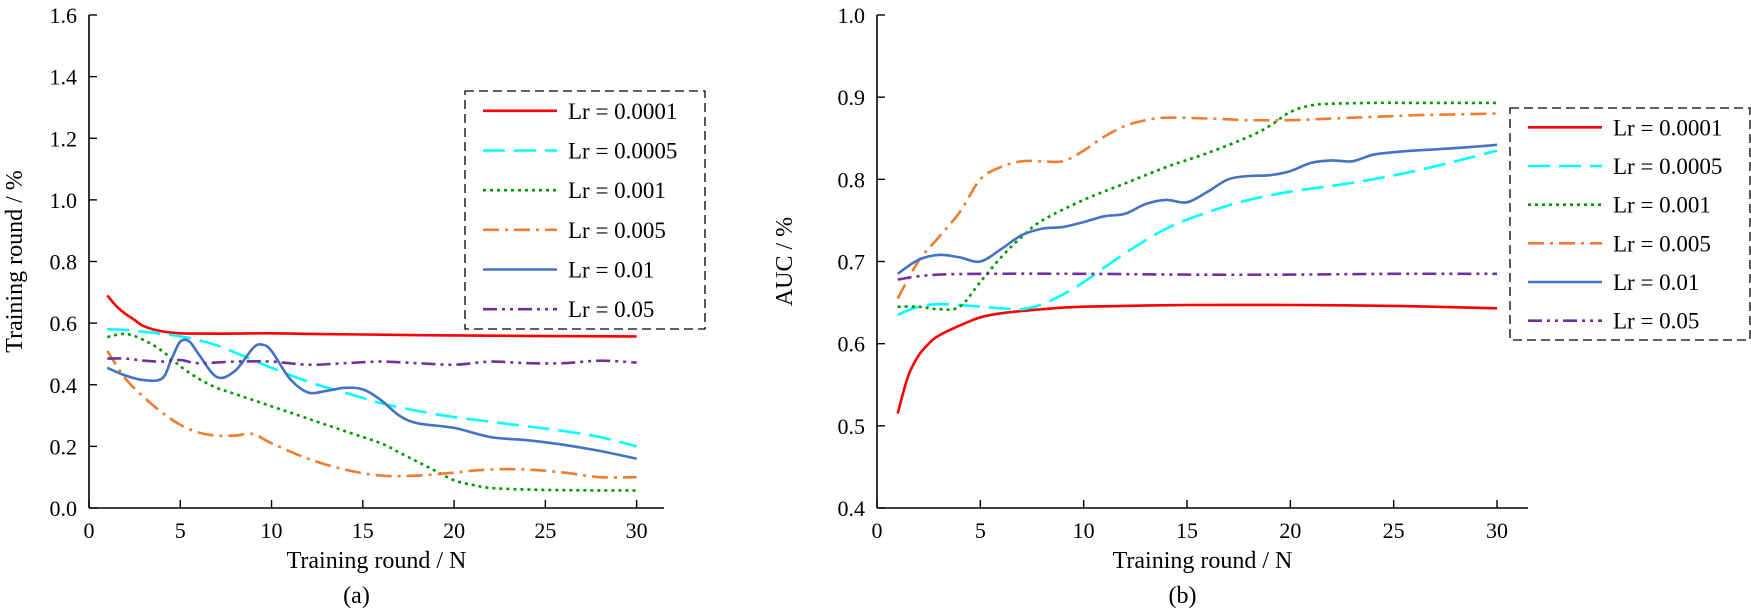  Describe the element at coordinates (852, 97) in the screenshot. I see `y-tick-label: 0.9` at that location.